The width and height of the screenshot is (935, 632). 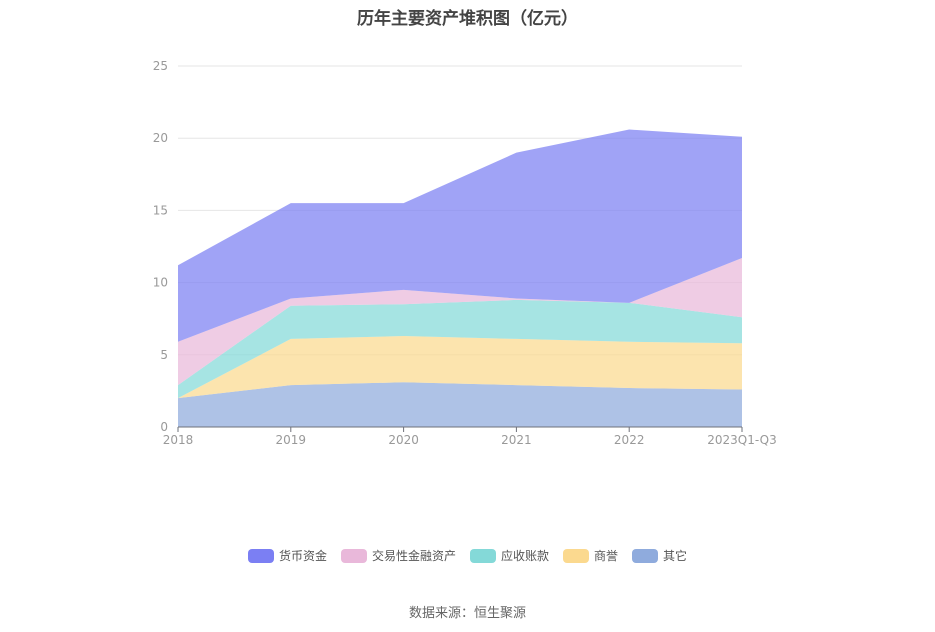 I want to click on y-tick-label-5: 5, so click(x=164, y=355).